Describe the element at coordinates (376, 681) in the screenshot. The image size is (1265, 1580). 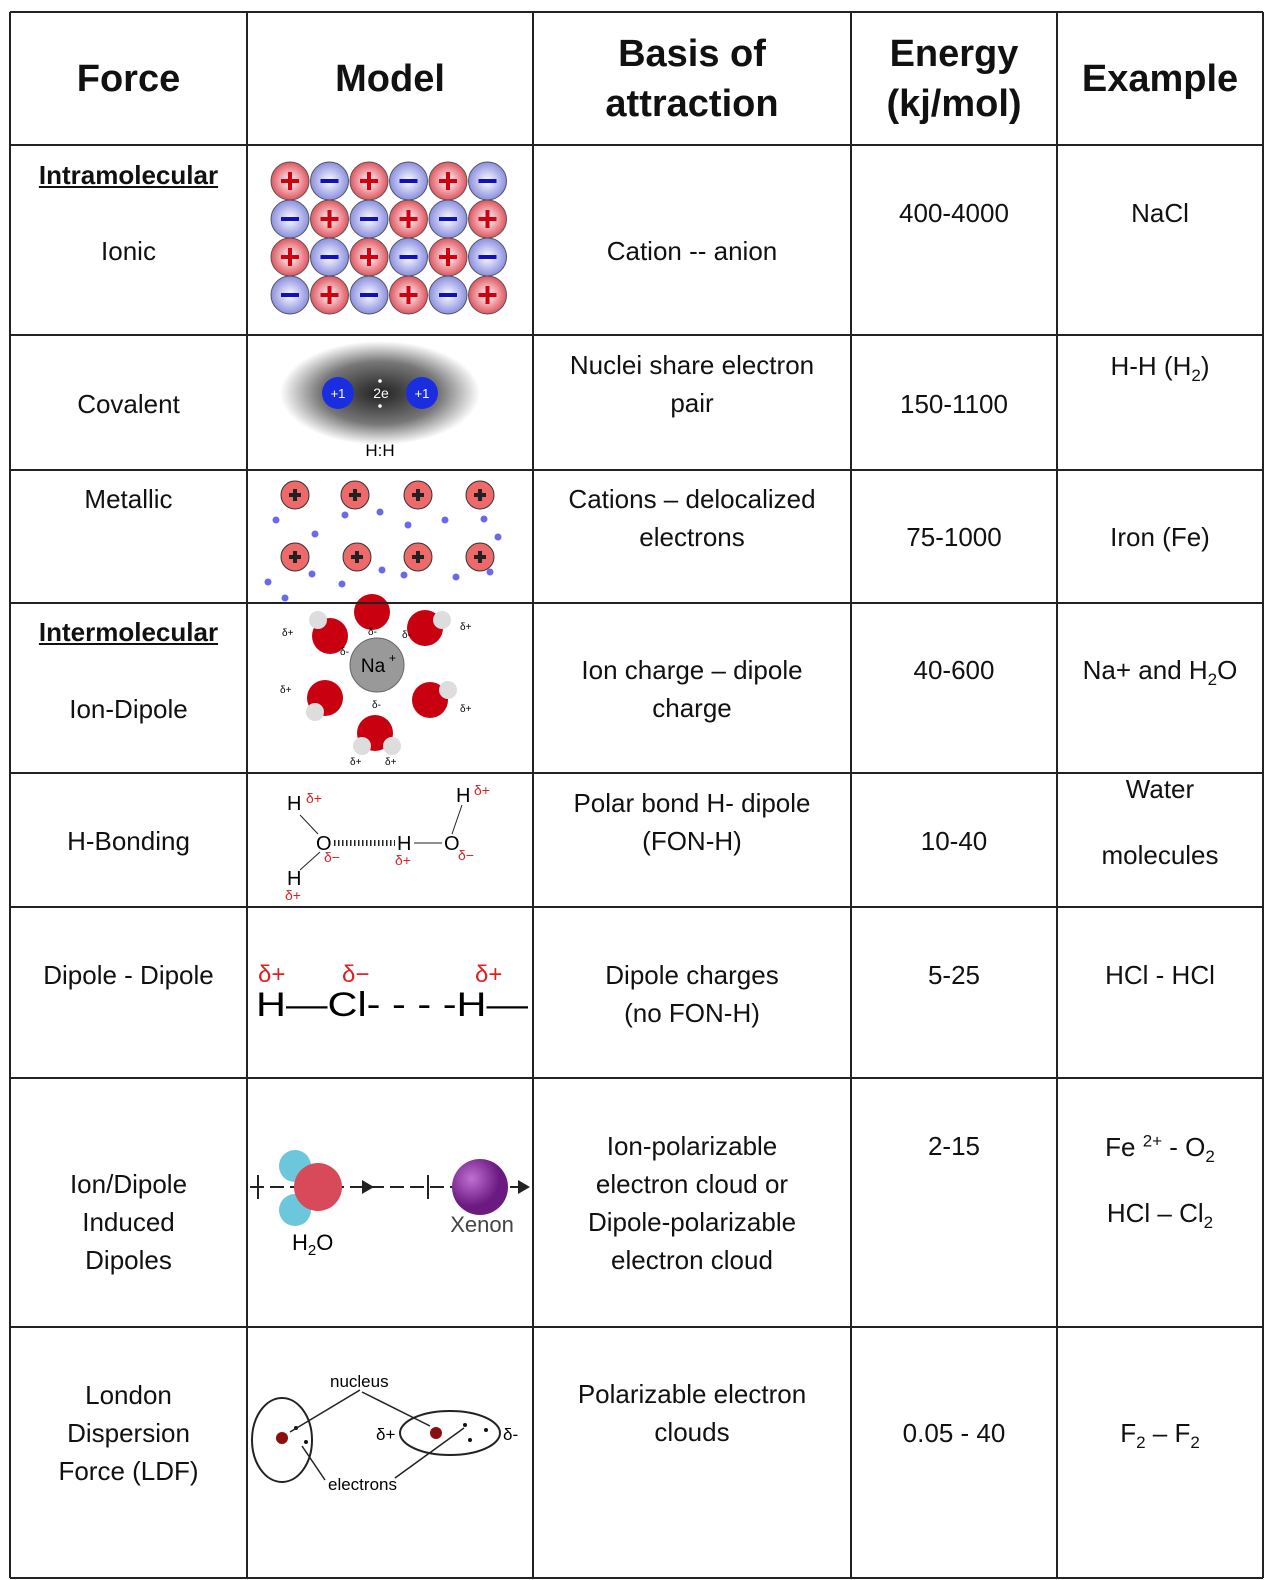
I see `ion-dipole-model: Na + δ+ δ+ δ+ δ+ δ+ δ+ δ- δ- δ- δ-` at that location.